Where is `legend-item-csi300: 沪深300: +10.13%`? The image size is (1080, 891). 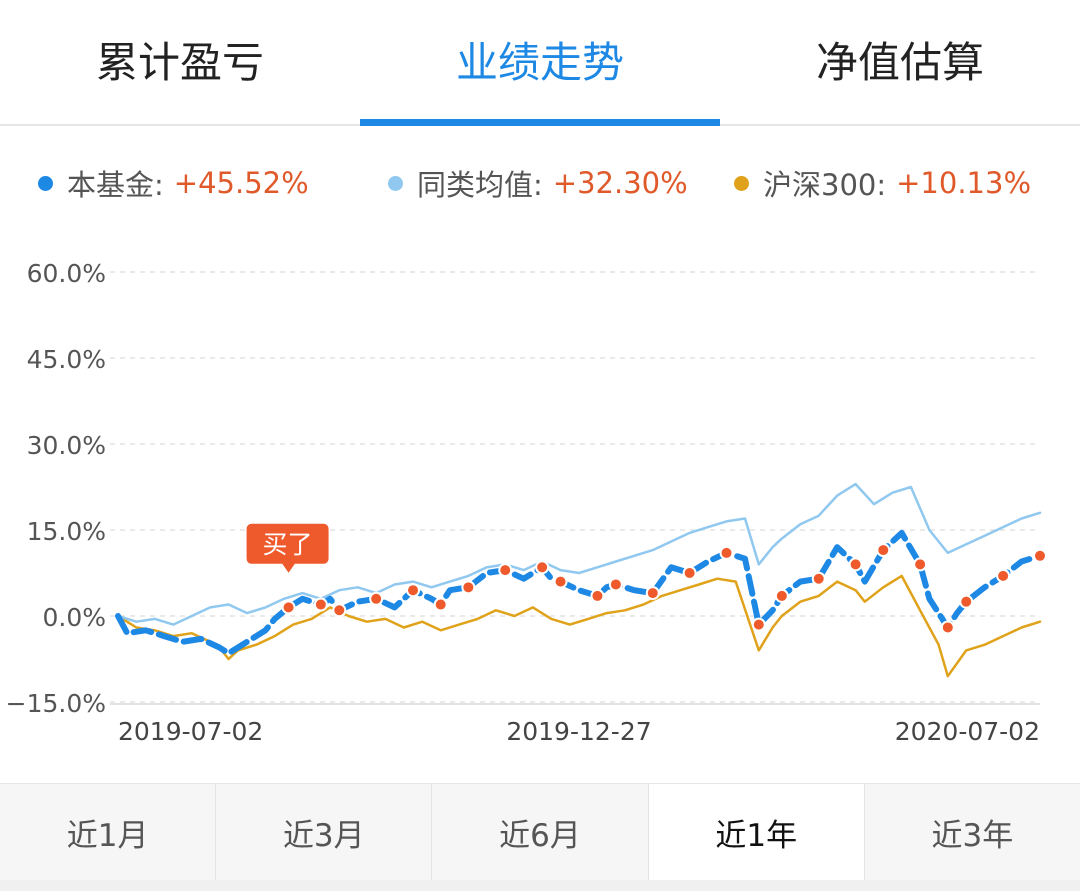
legend-item-csi300: 沪深300: +10.13% is located at coordinates (882, 183).